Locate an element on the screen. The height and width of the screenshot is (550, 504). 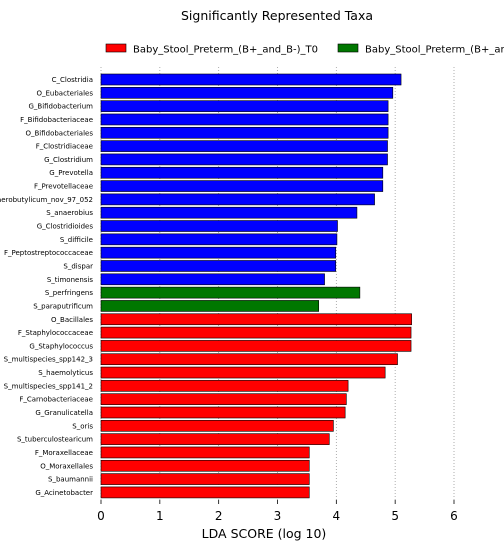
bar-s-anaerobius is located at coordinates (229, 212).